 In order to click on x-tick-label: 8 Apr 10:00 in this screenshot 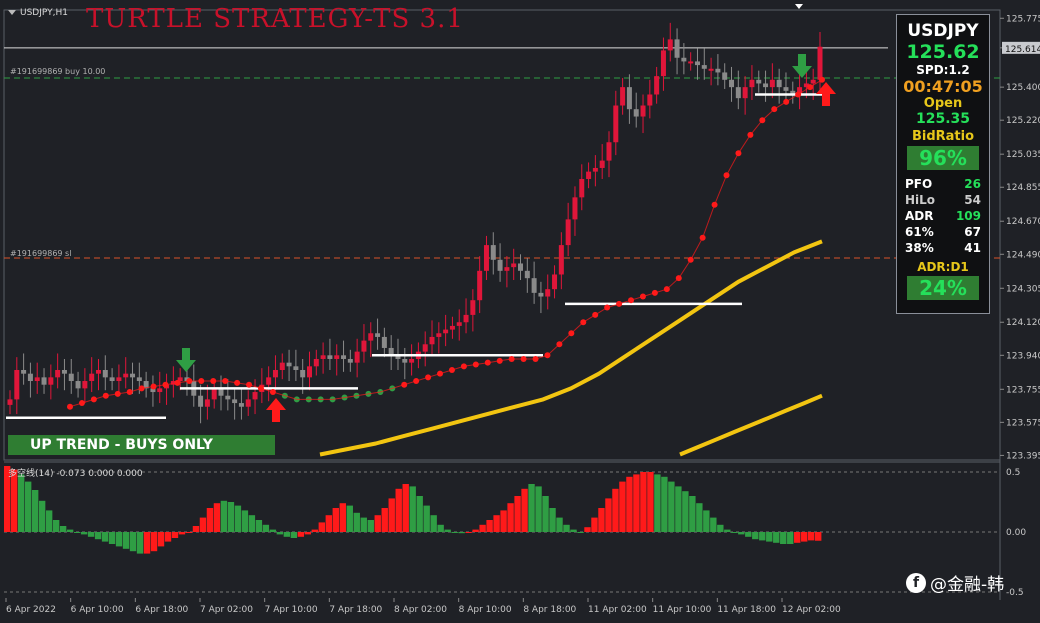, I will do `click(485, 610)`.